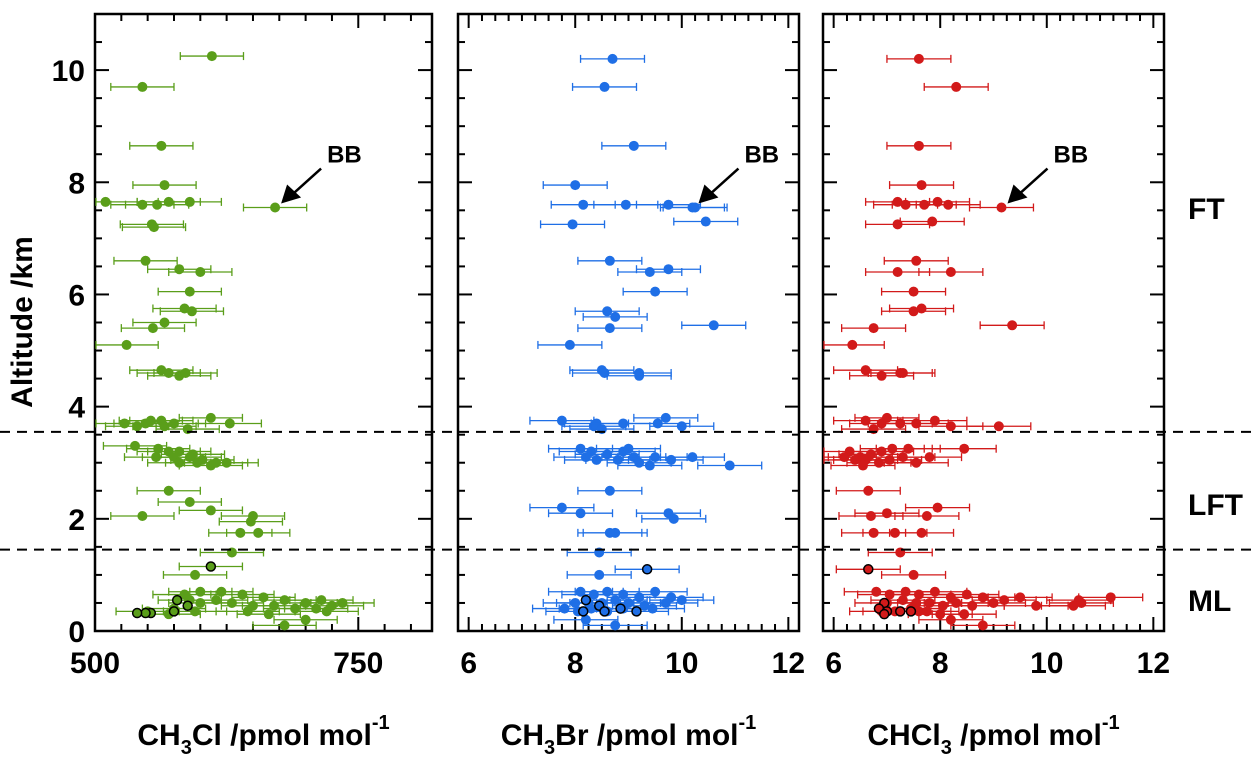  I want to click on x-axis-label-part: CHCl, so click(903, 735).